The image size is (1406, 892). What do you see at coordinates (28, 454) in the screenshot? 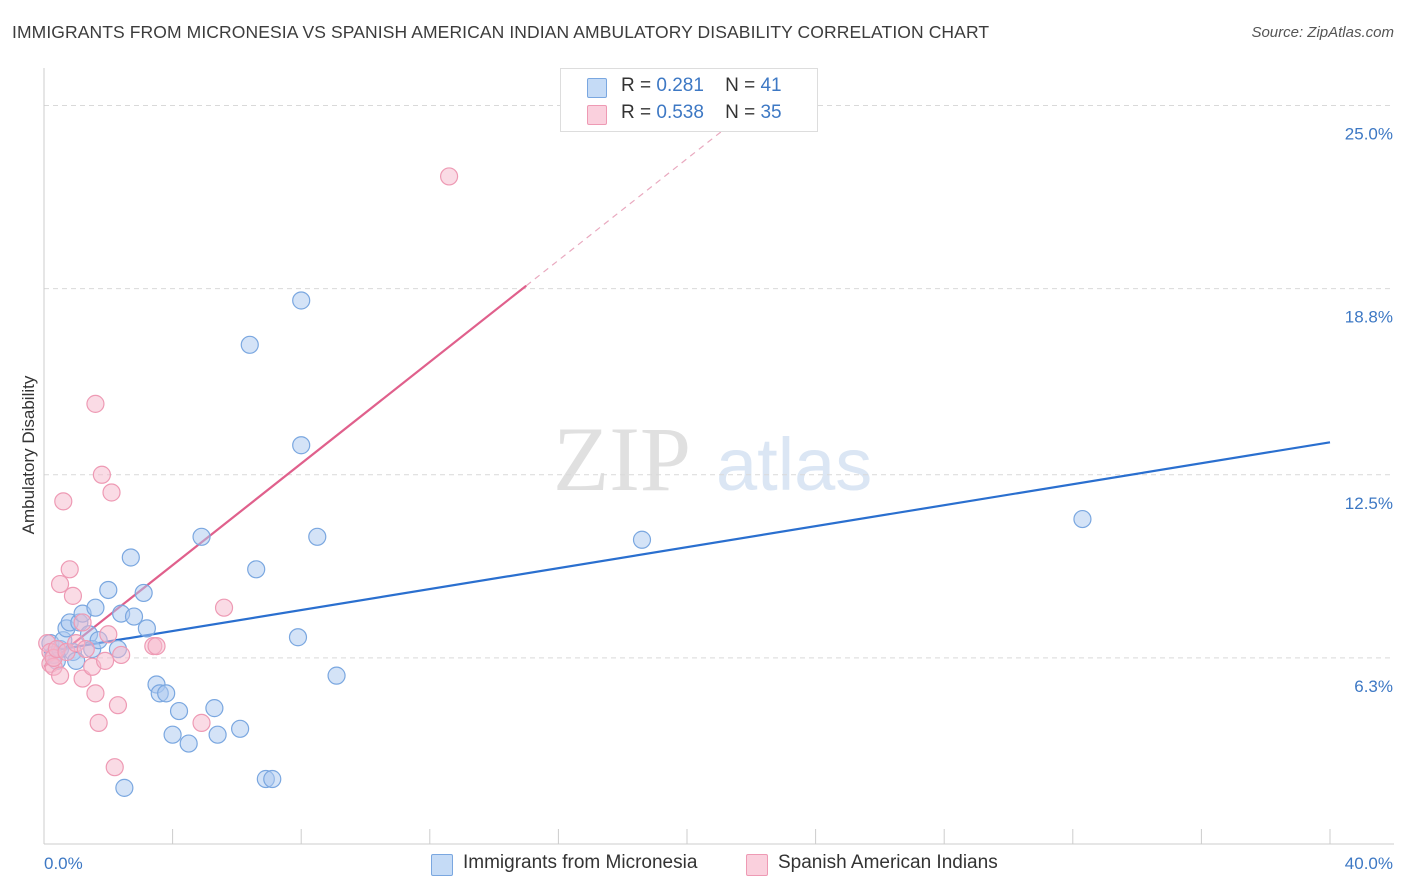
I see `y-axis-label: Ambulatory Disability` at bounding box center [28, 454].